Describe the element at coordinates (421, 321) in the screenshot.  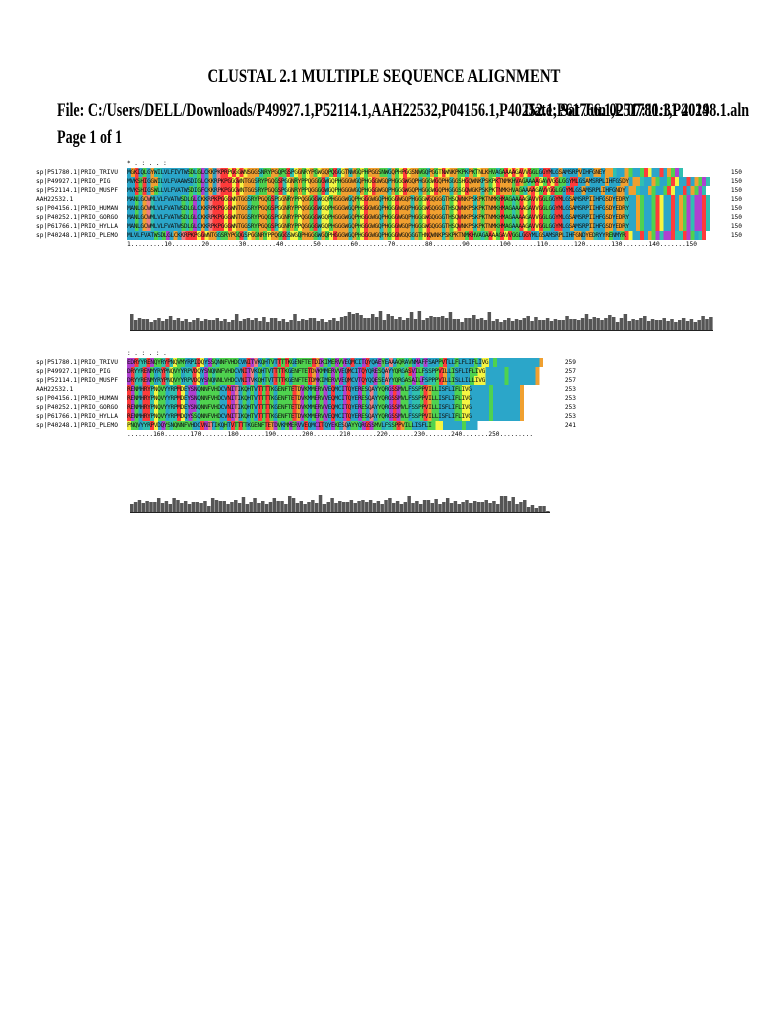
I see `conservation-histogram` at that location.